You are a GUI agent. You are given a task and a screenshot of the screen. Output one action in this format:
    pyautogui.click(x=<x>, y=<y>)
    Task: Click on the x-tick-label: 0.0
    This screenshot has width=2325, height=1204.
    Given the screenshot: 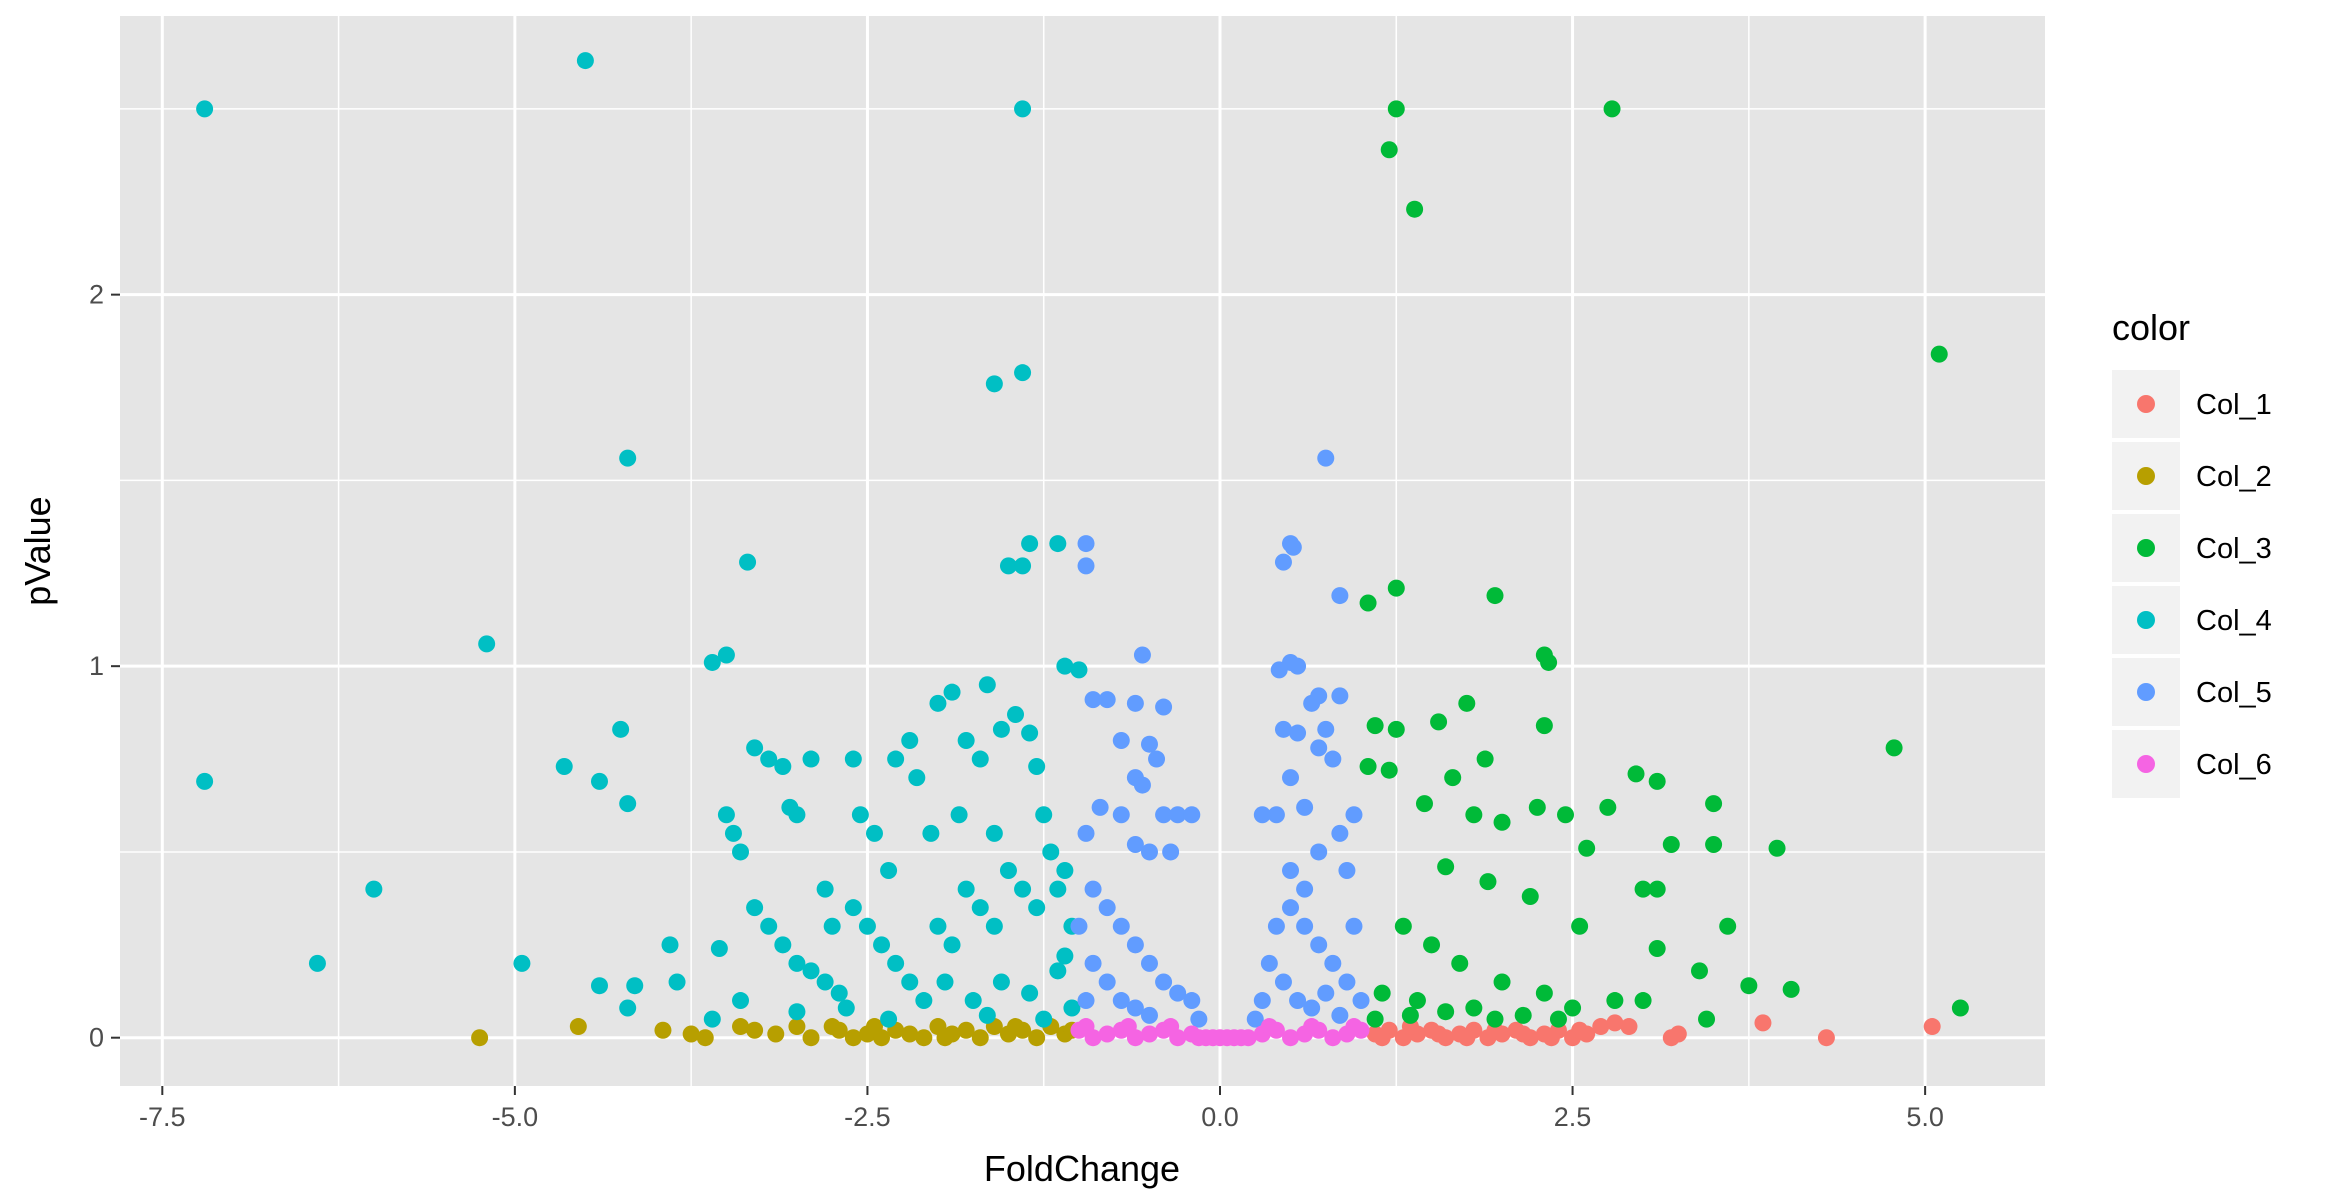 What is the action you would take?
    pyautogui.click(x=1220, y=1117)
    